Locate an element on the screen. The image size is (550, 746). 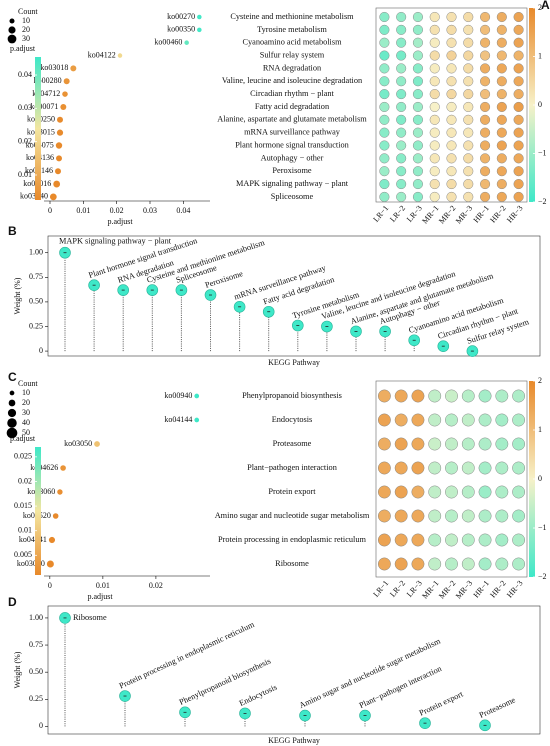
y-tick-label: 0.25 is located at coordinates (36, 698).